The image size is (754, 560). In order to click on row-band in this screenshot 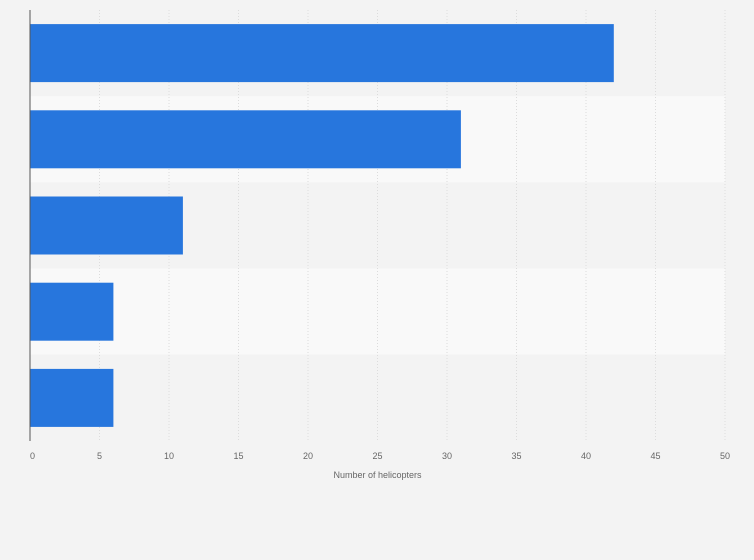, I will do `click(377, 311)`.